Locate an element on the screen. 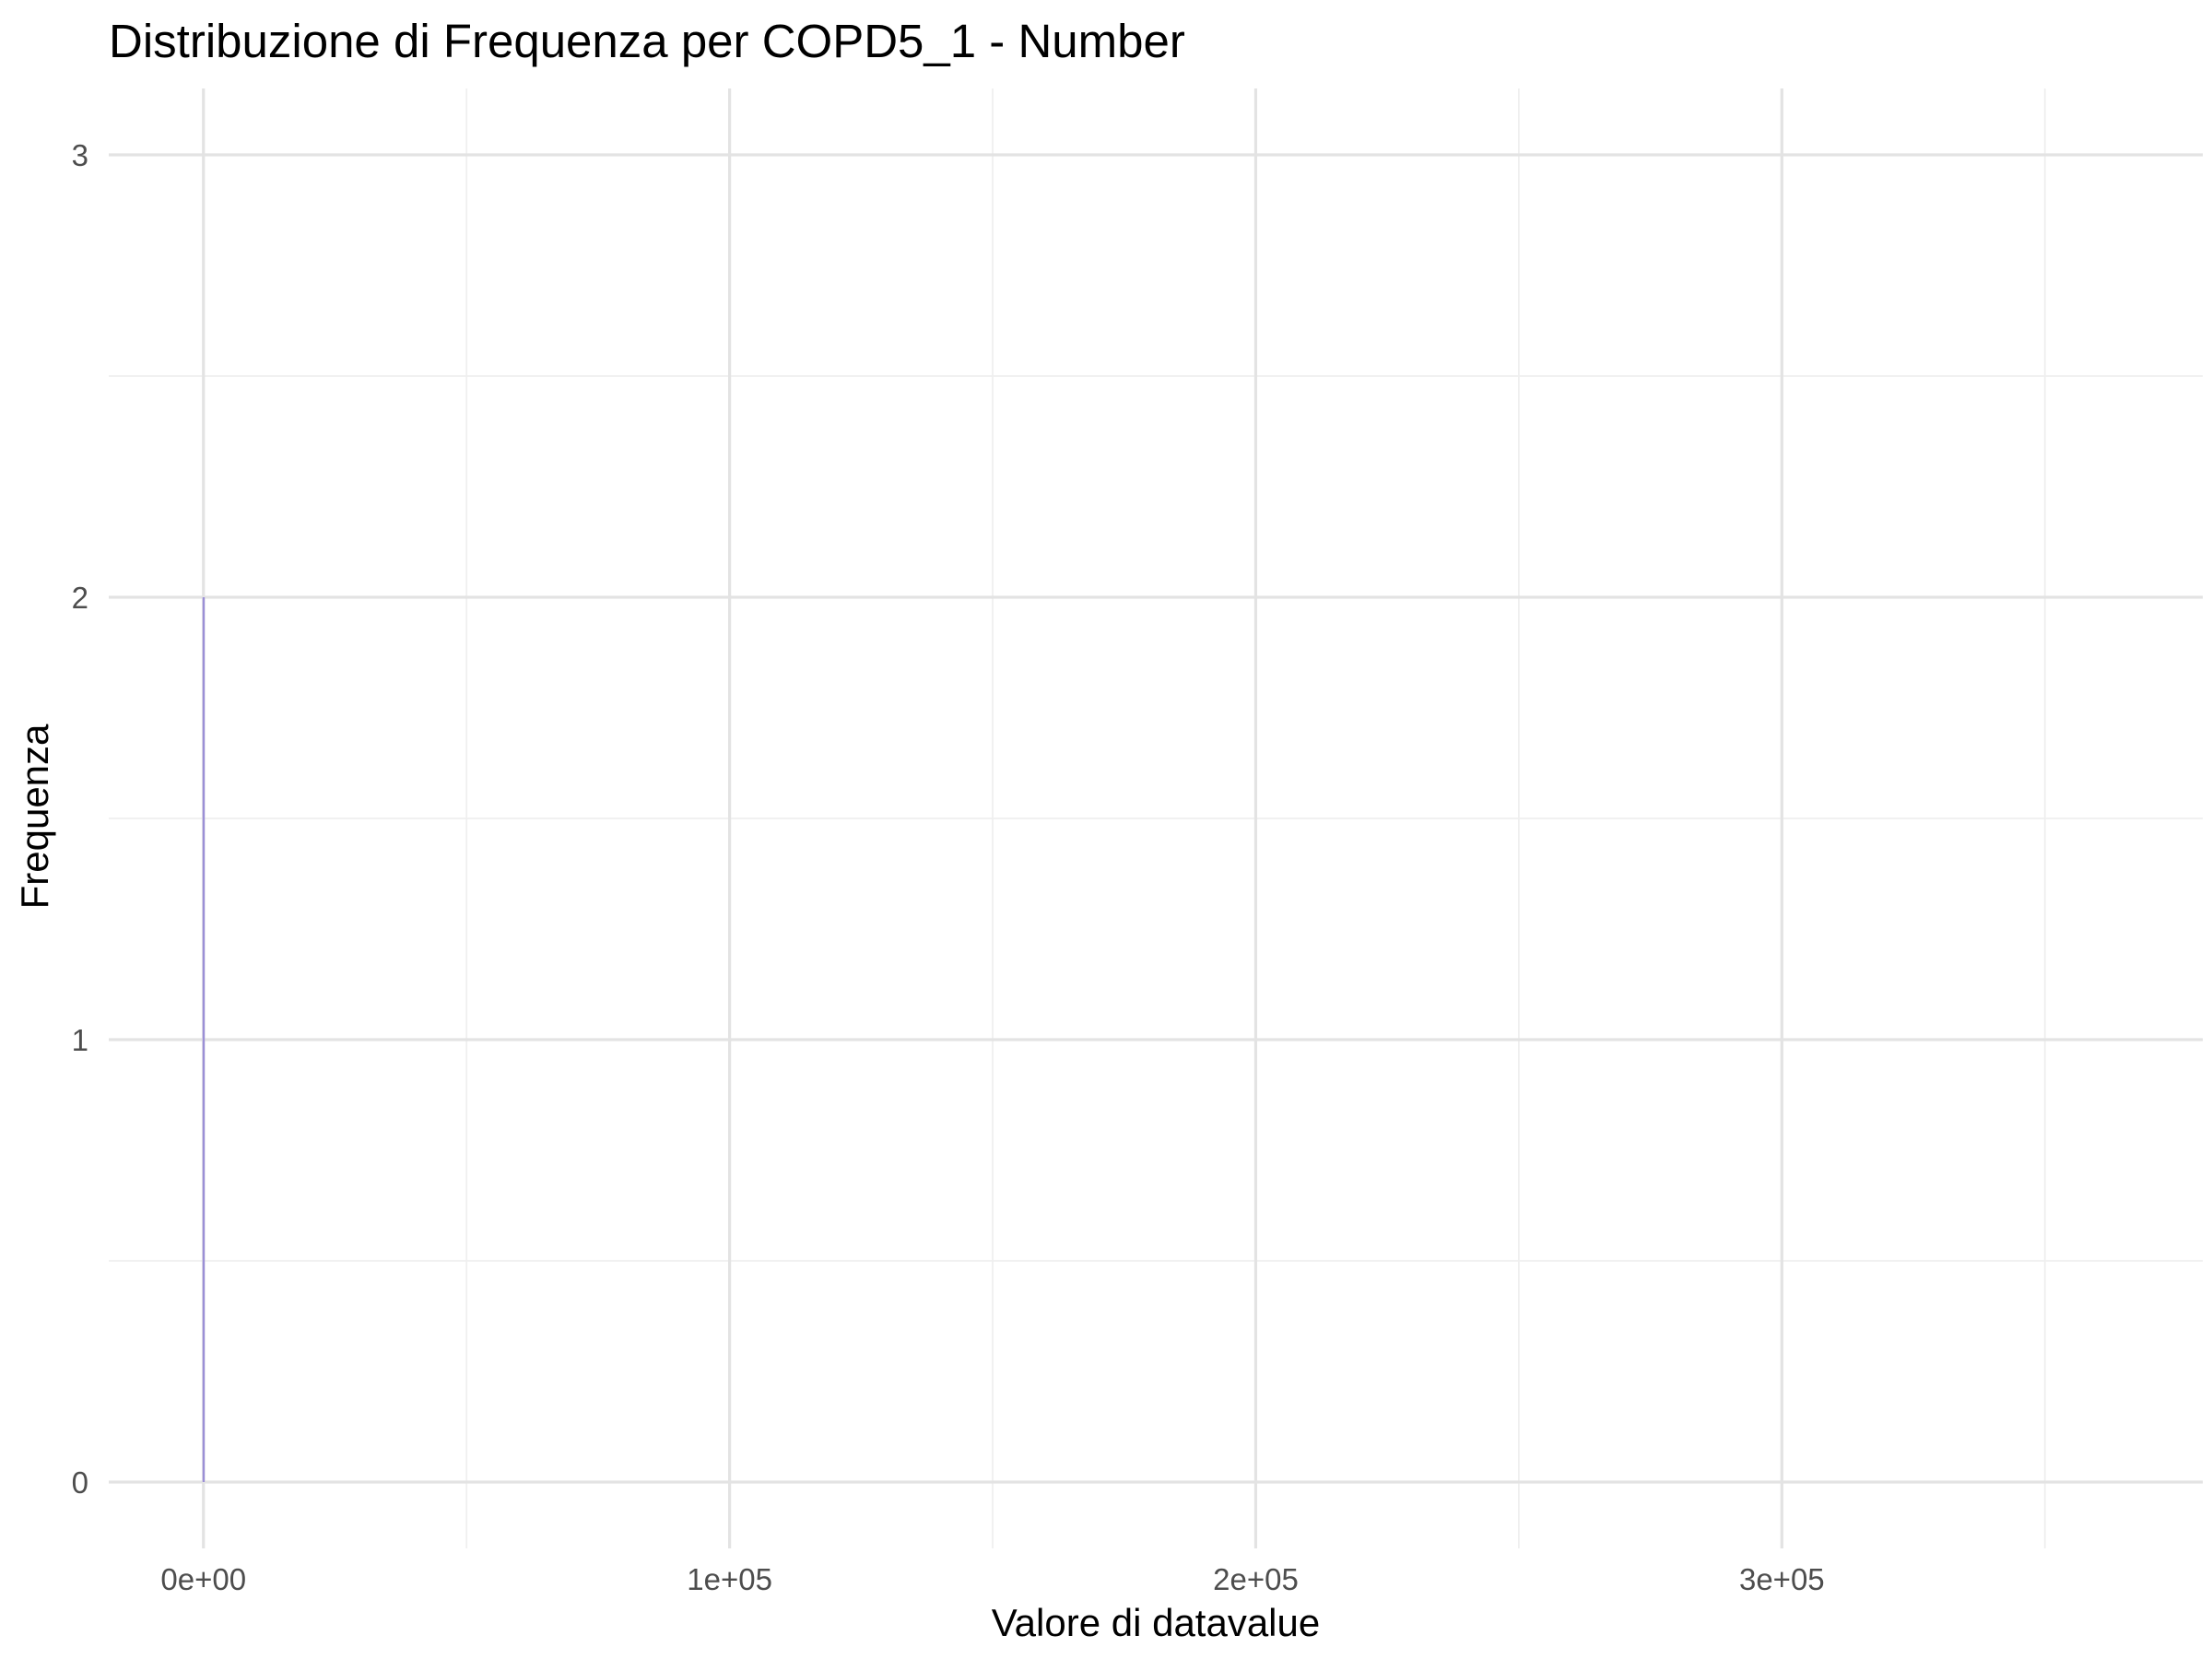 This screenshot has width=2212, height=1659. x-tick-label: 0e+00 is located at coordinates (203, 1579).